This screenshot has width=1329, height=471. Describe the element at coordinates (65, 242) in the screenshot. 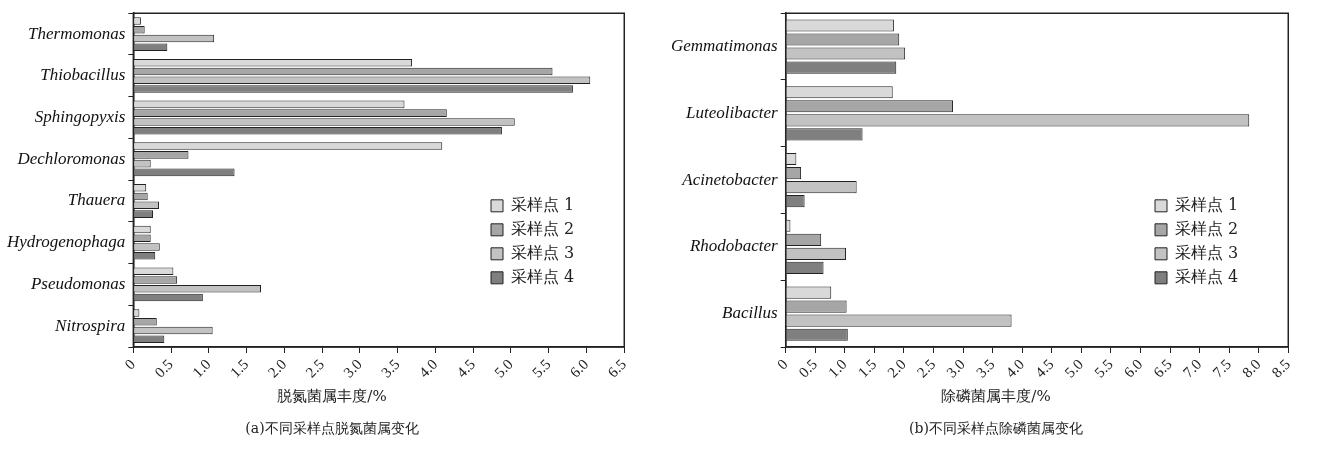

I see `y-tick-label: Hydrogenophaga` at that location.